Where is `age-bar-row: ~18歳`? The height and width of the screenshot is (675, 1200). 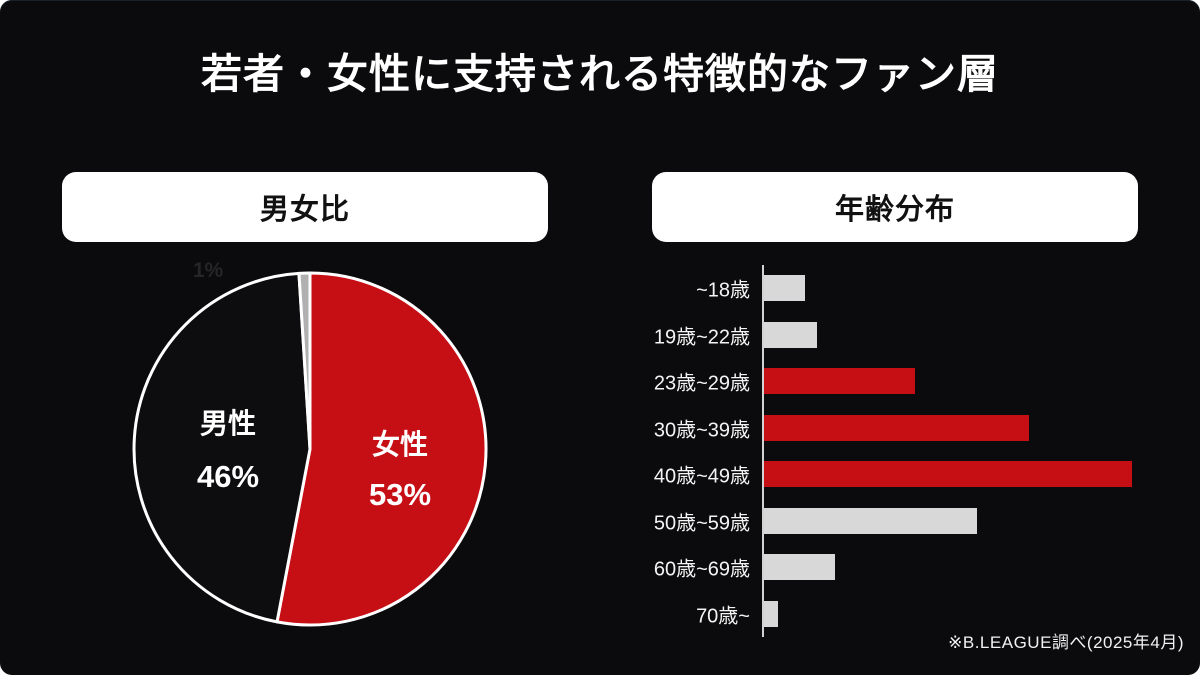
age-bar-row: ~18歳 is located at coordinates (903, 288).